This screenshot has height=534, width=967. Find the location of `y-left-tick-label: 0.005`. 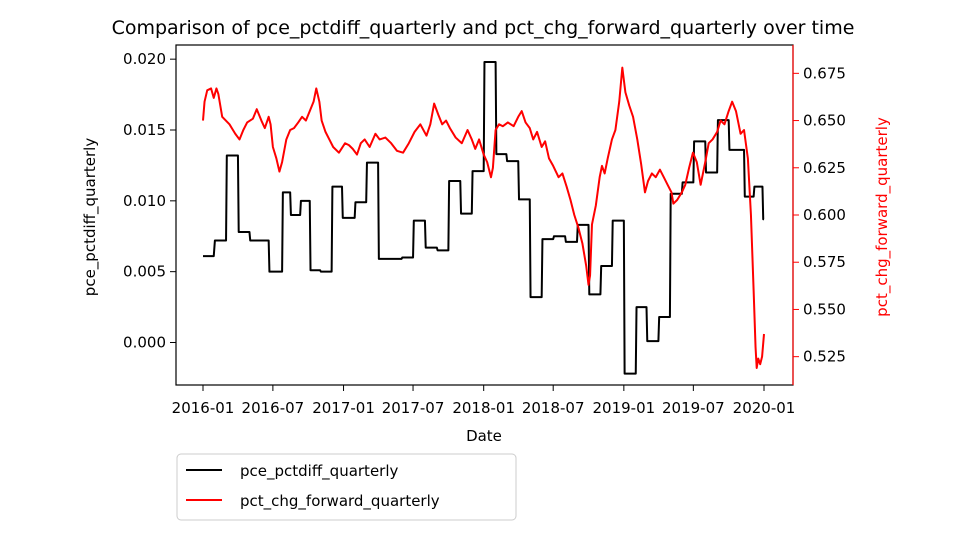

y-left-tick-label: 0.005 is located at coordinates (144, 272).